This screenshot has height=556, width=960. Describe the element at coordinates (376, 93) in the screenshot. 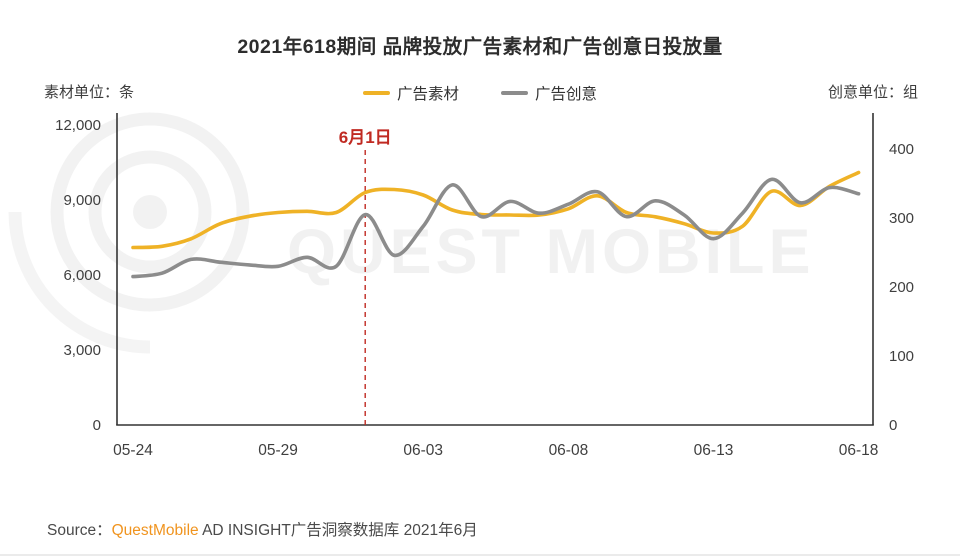

I see `legend-line-swatch-yellow` at that location.